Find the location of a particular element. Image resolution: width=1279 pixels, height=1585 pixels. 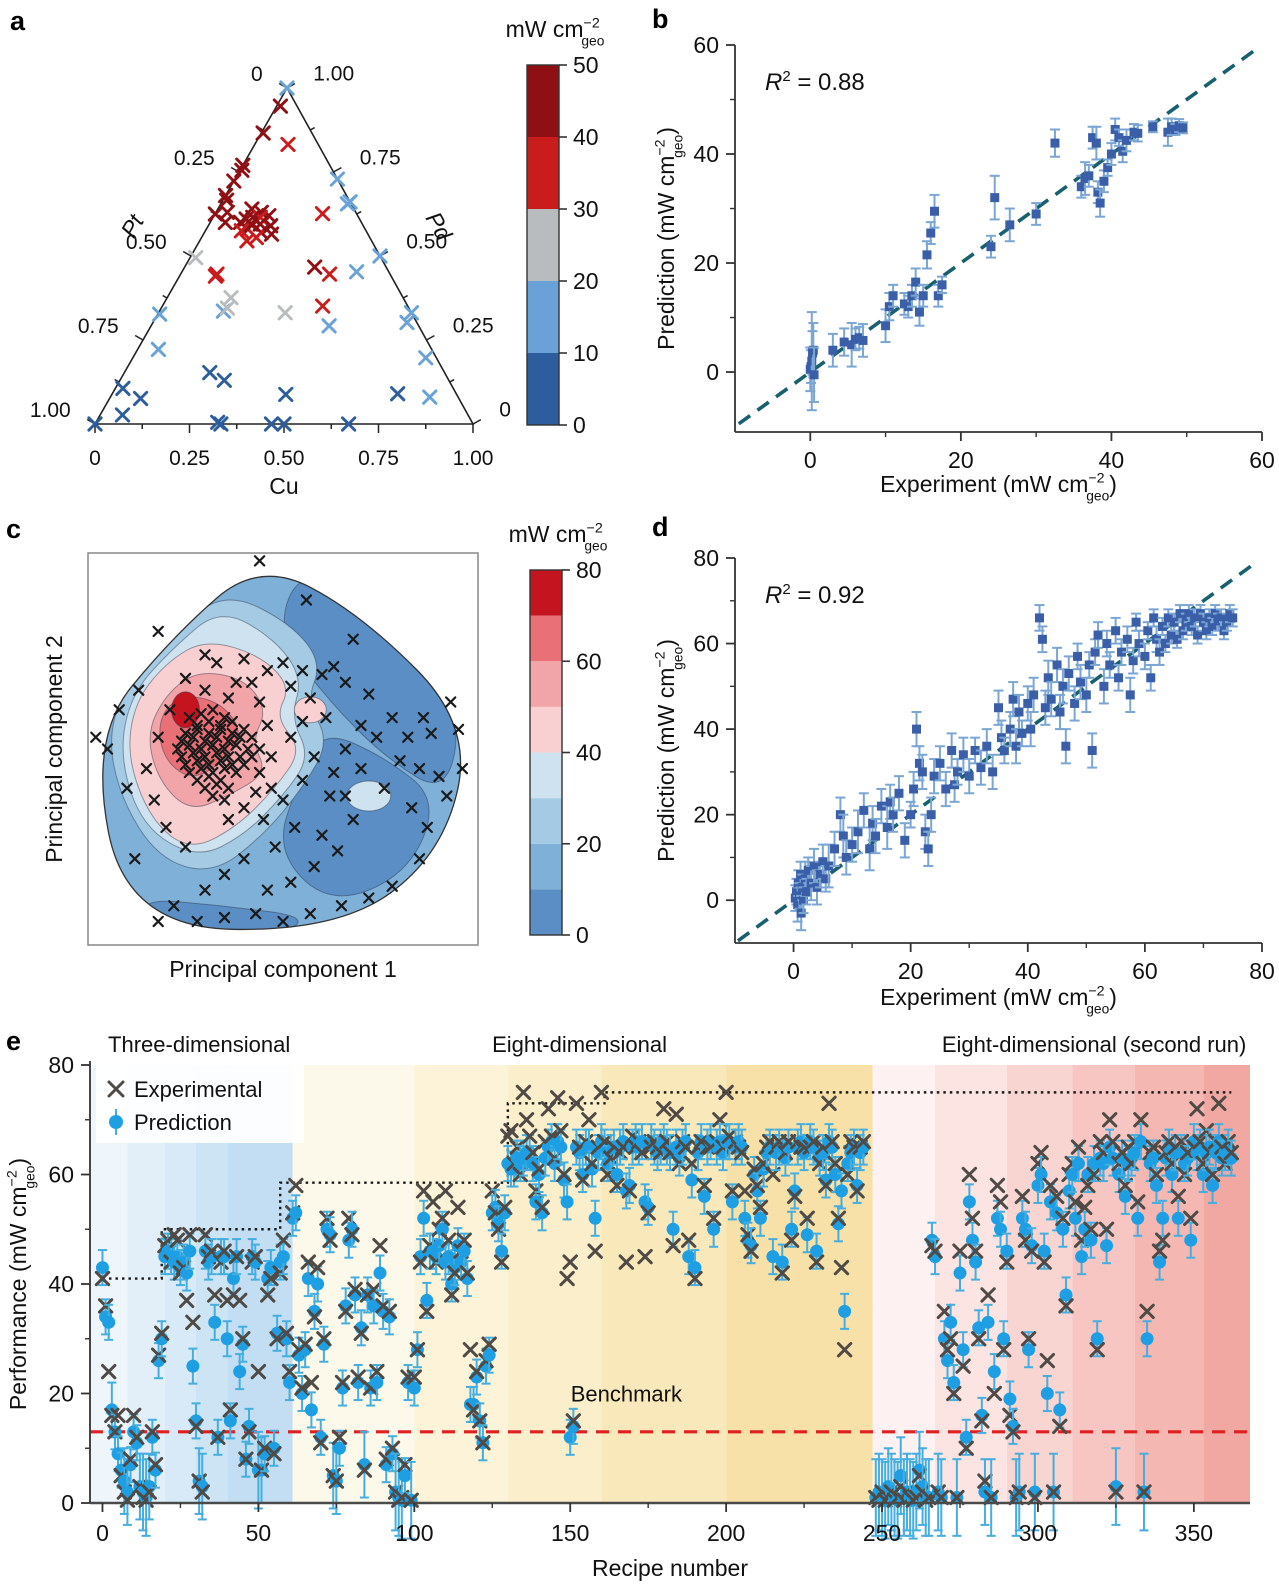

tick-label: 1.00 is located at coordinates (333, 73).